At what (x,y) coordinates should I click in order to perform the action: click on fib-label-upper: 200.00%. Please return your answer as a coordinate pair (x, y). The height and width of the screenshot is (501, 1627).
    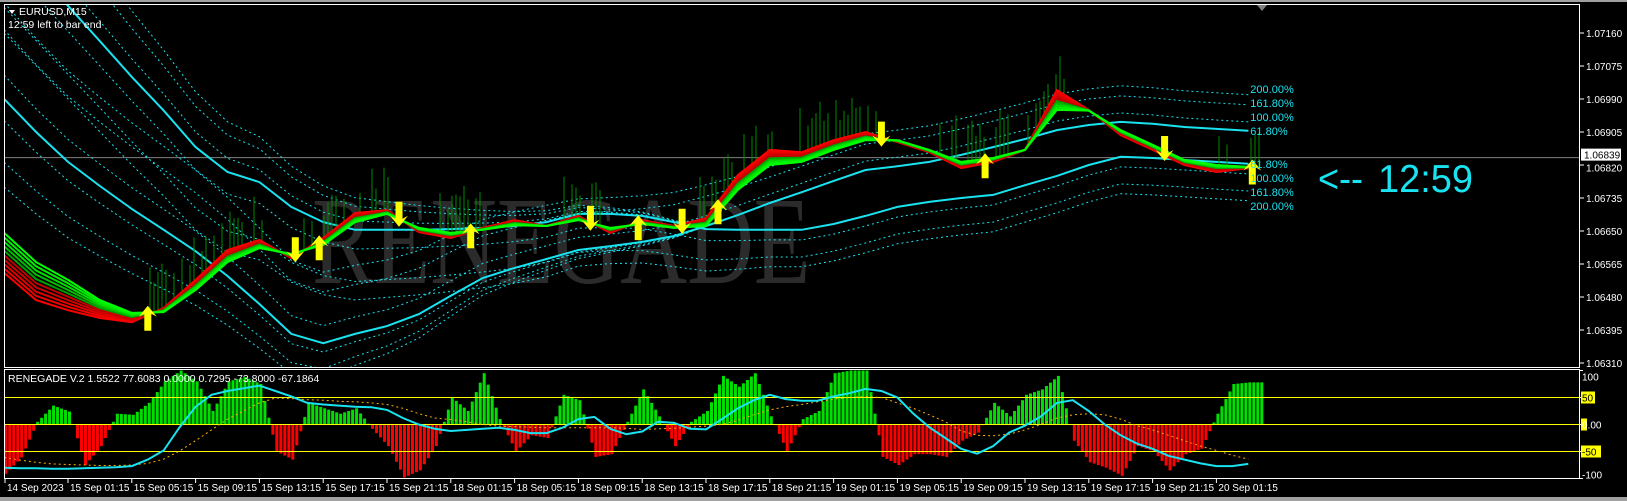
    Looking at the image, I should click on (1272, 90).